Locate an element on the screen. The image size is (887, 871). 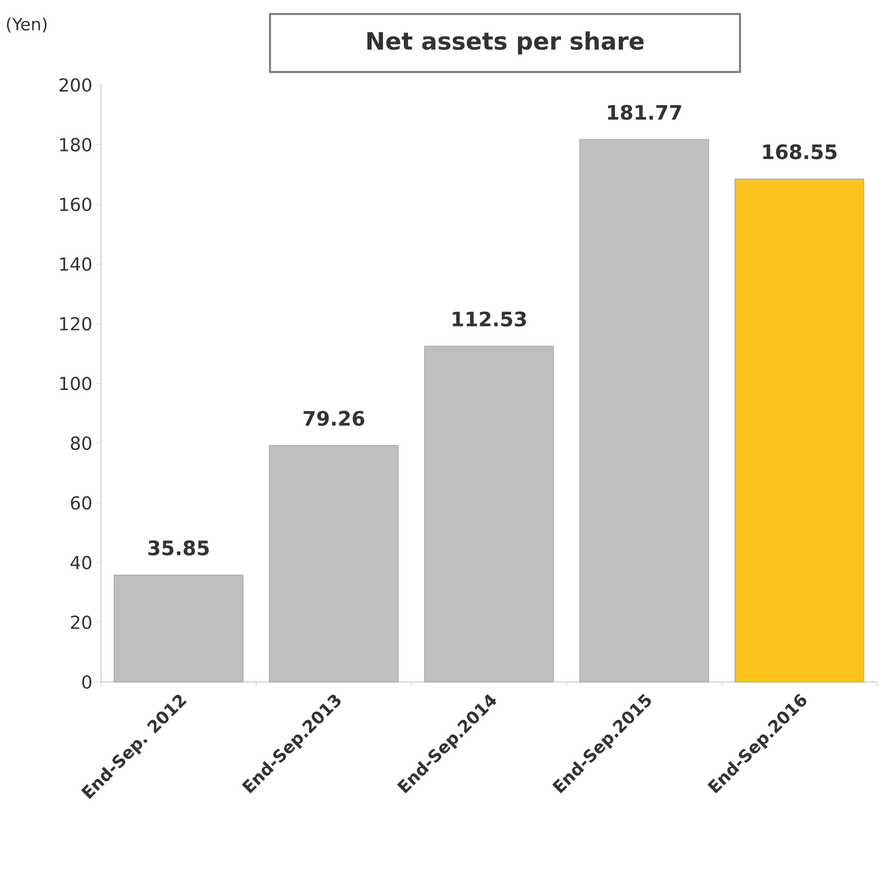
y-tick-label: 20 is located at coordinates (81, 623).